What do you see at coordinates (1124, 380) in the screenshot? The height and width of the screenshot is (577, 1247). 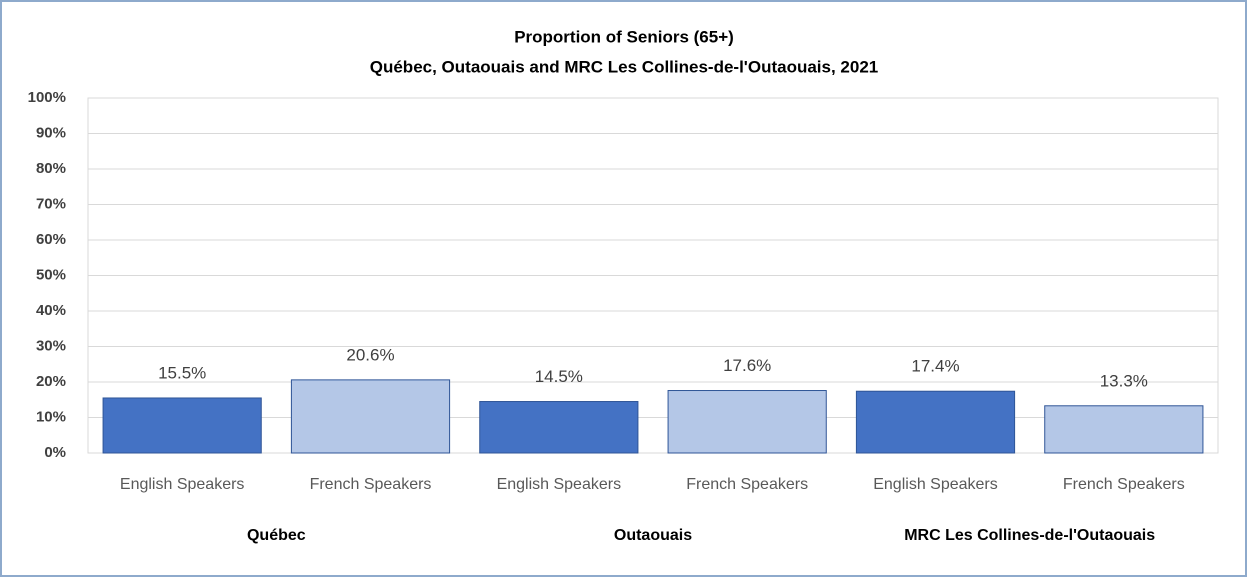 I see `value-label: 13.3%` at bounding box center [1124, 380].